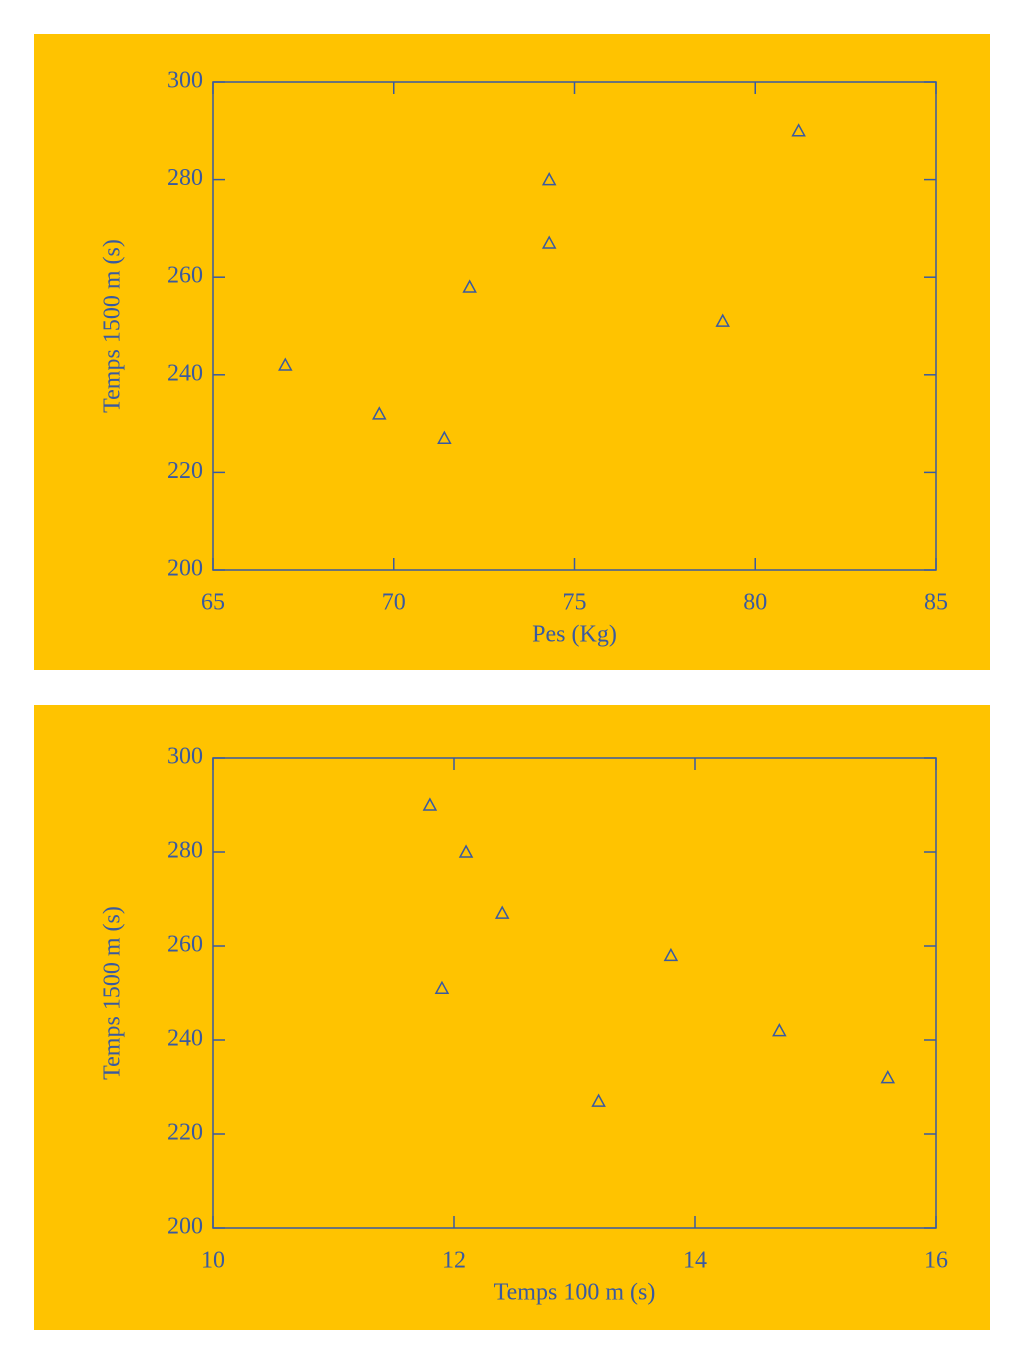  What do you see at coordinates (936, 1261) in the screenshot?
I see `x-tick-label: 16` at bounding box center [936, 1261].